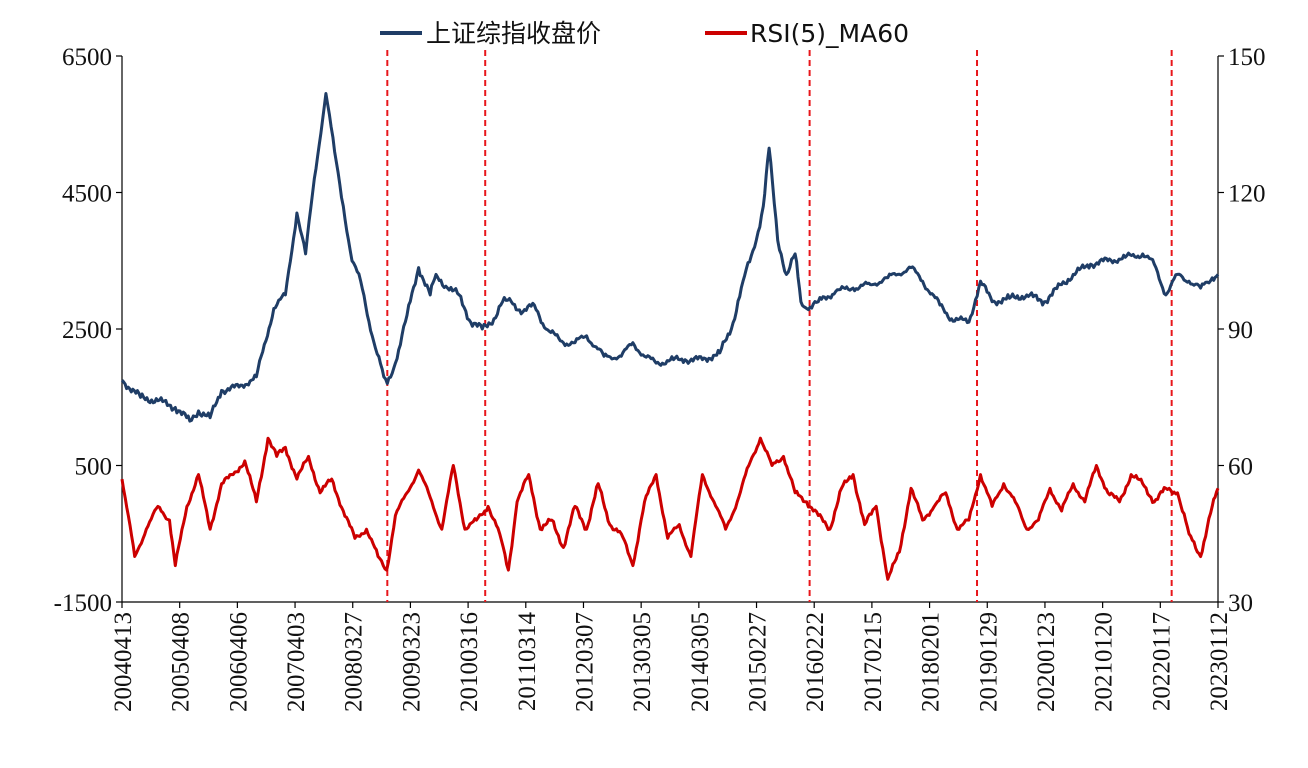 The width and height of the screenshot is (1308, 768). I want to click on x-tick-label: 20060406, so click(238, 662).